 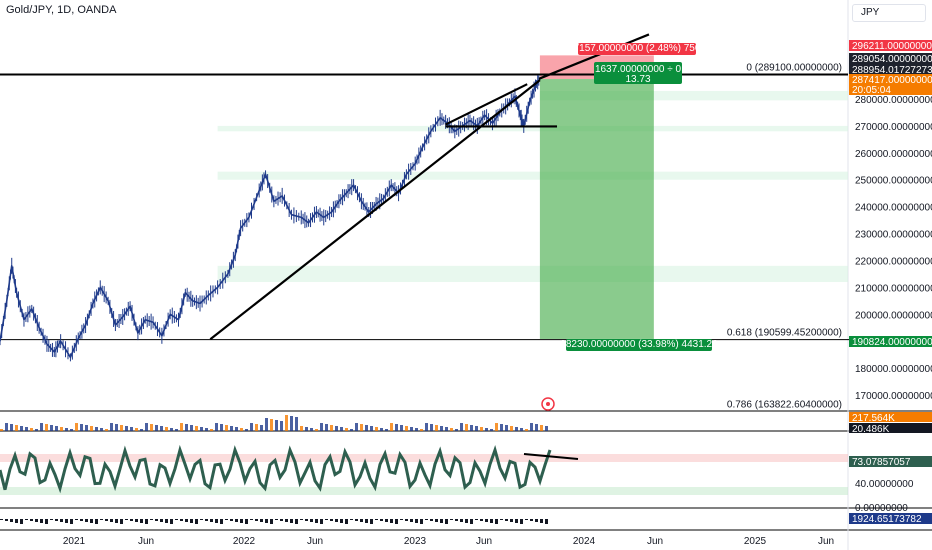 What do you see at coordinates (794, 68) in the screenshot?
I see `fib-level-label: 0 (289100.00000000)` at bounding box center [794, 68].